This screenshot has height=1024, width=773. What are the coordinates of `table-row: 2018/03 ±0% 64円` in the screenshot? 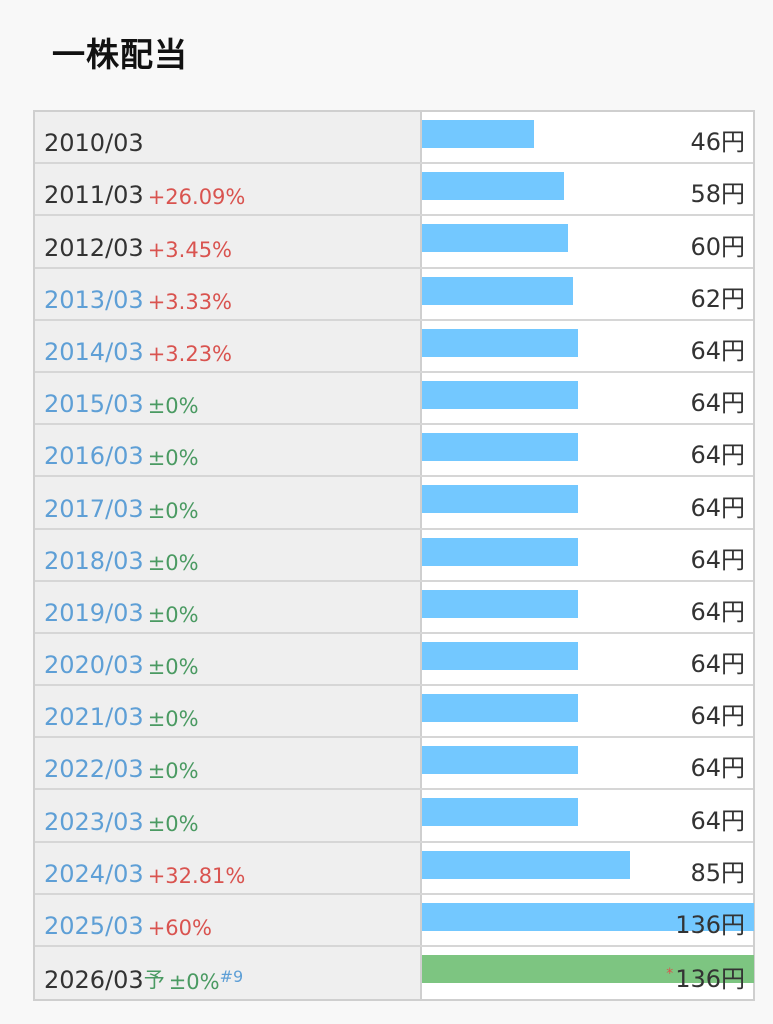 It's located at (394, 555).